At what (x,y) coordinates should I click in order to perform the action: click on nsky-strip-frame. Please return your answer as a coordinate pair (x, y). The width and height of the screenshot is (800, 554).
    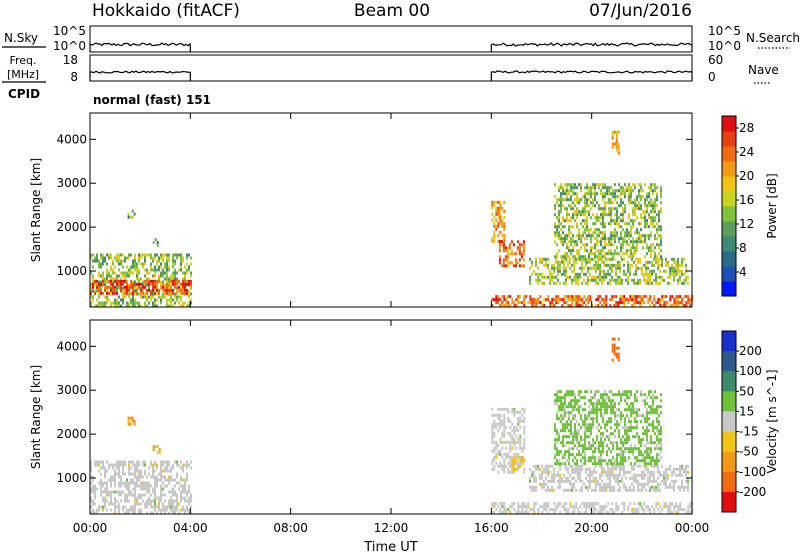
    Looking at the image, I should click on (391, 39).